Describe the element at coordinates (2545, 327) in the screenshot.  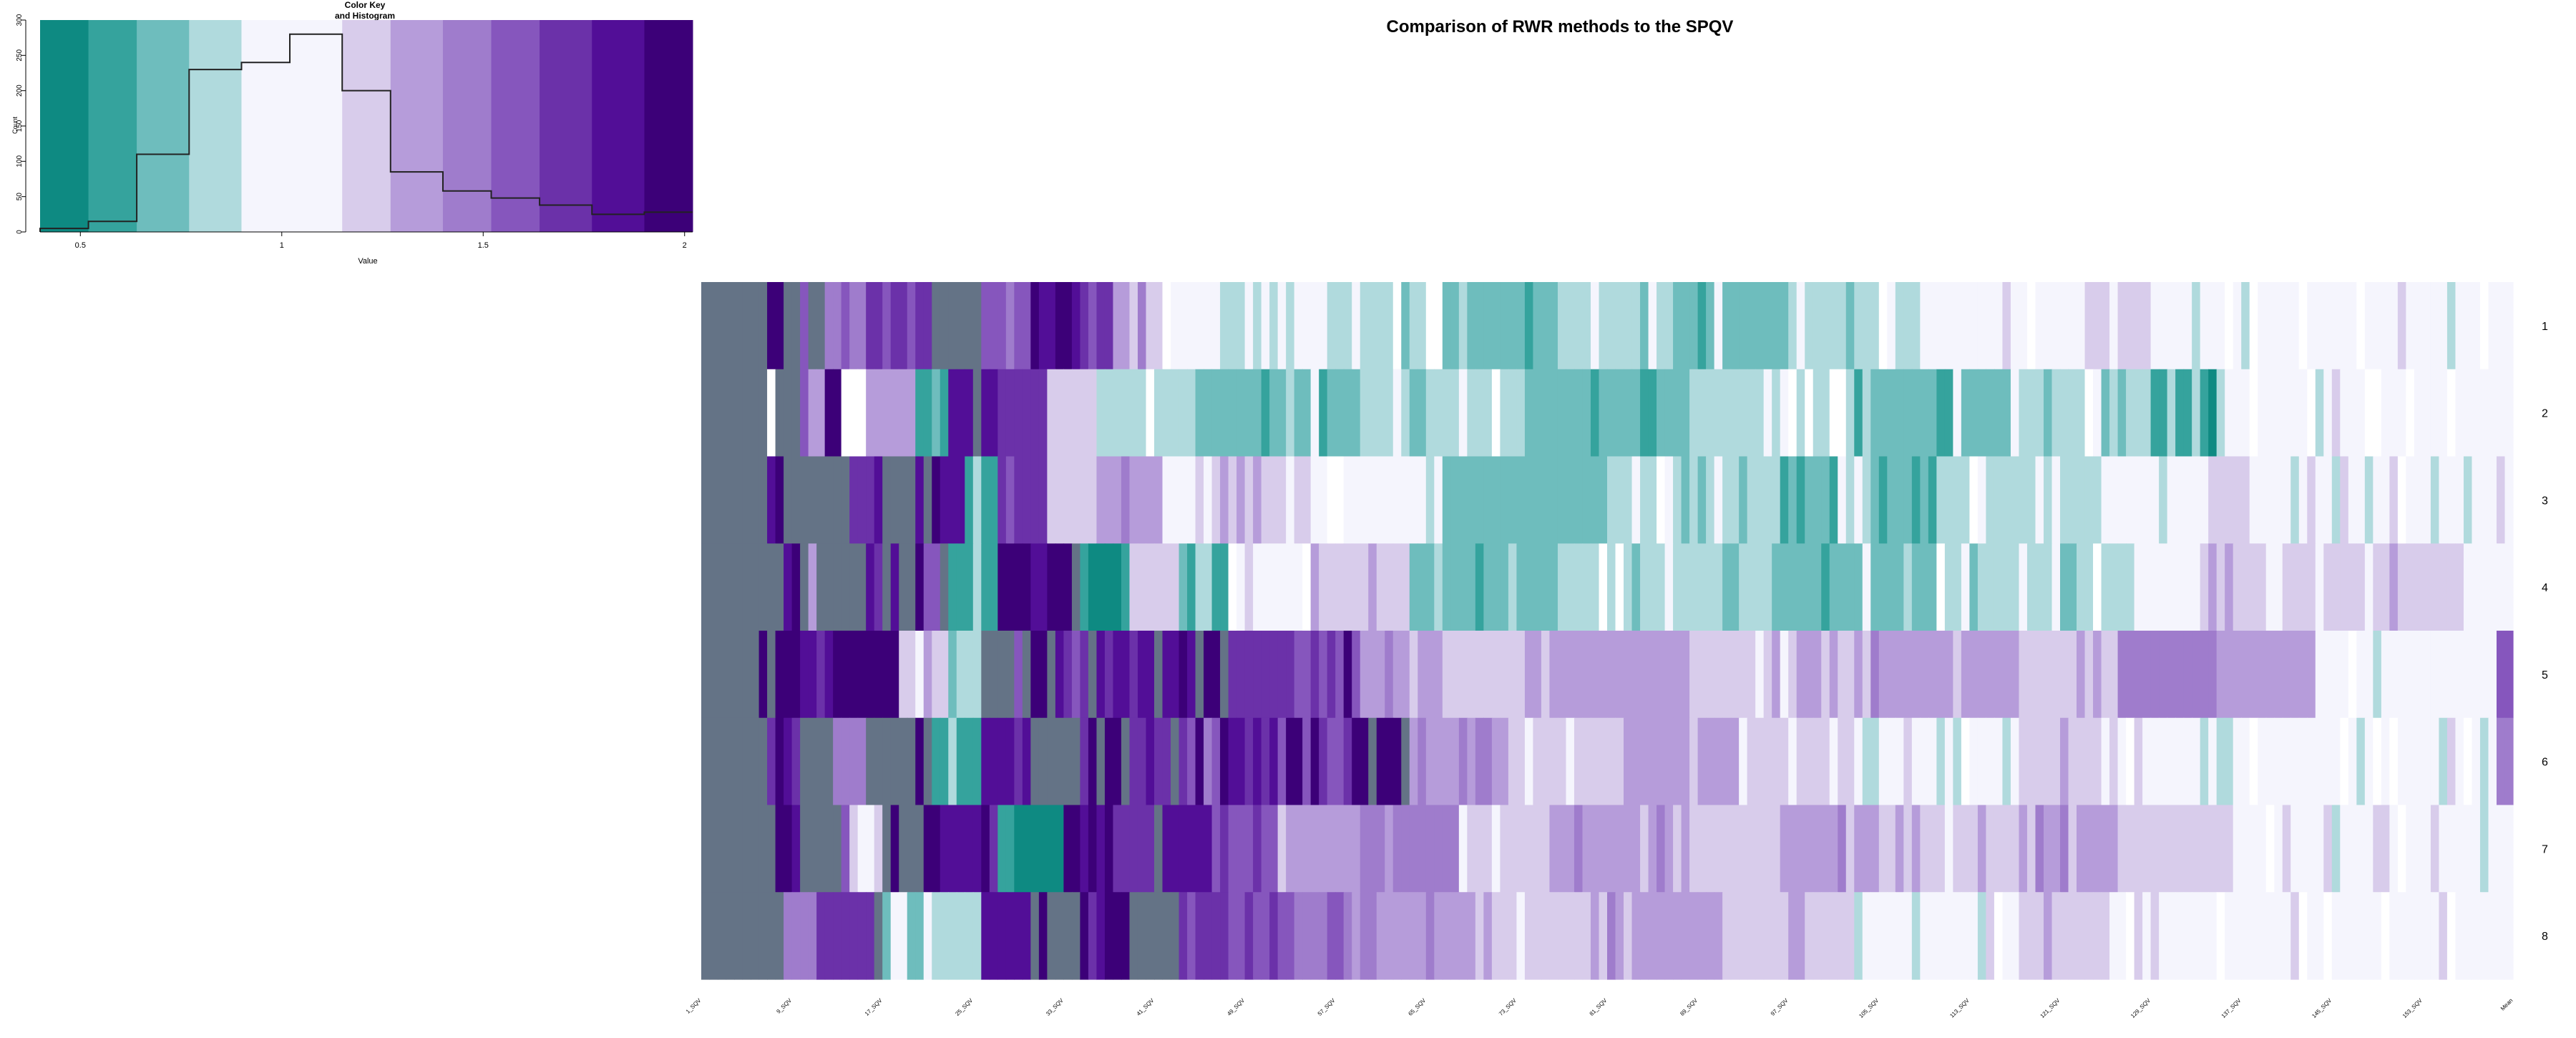
I see `heatmap-row-label: 1` at that location.